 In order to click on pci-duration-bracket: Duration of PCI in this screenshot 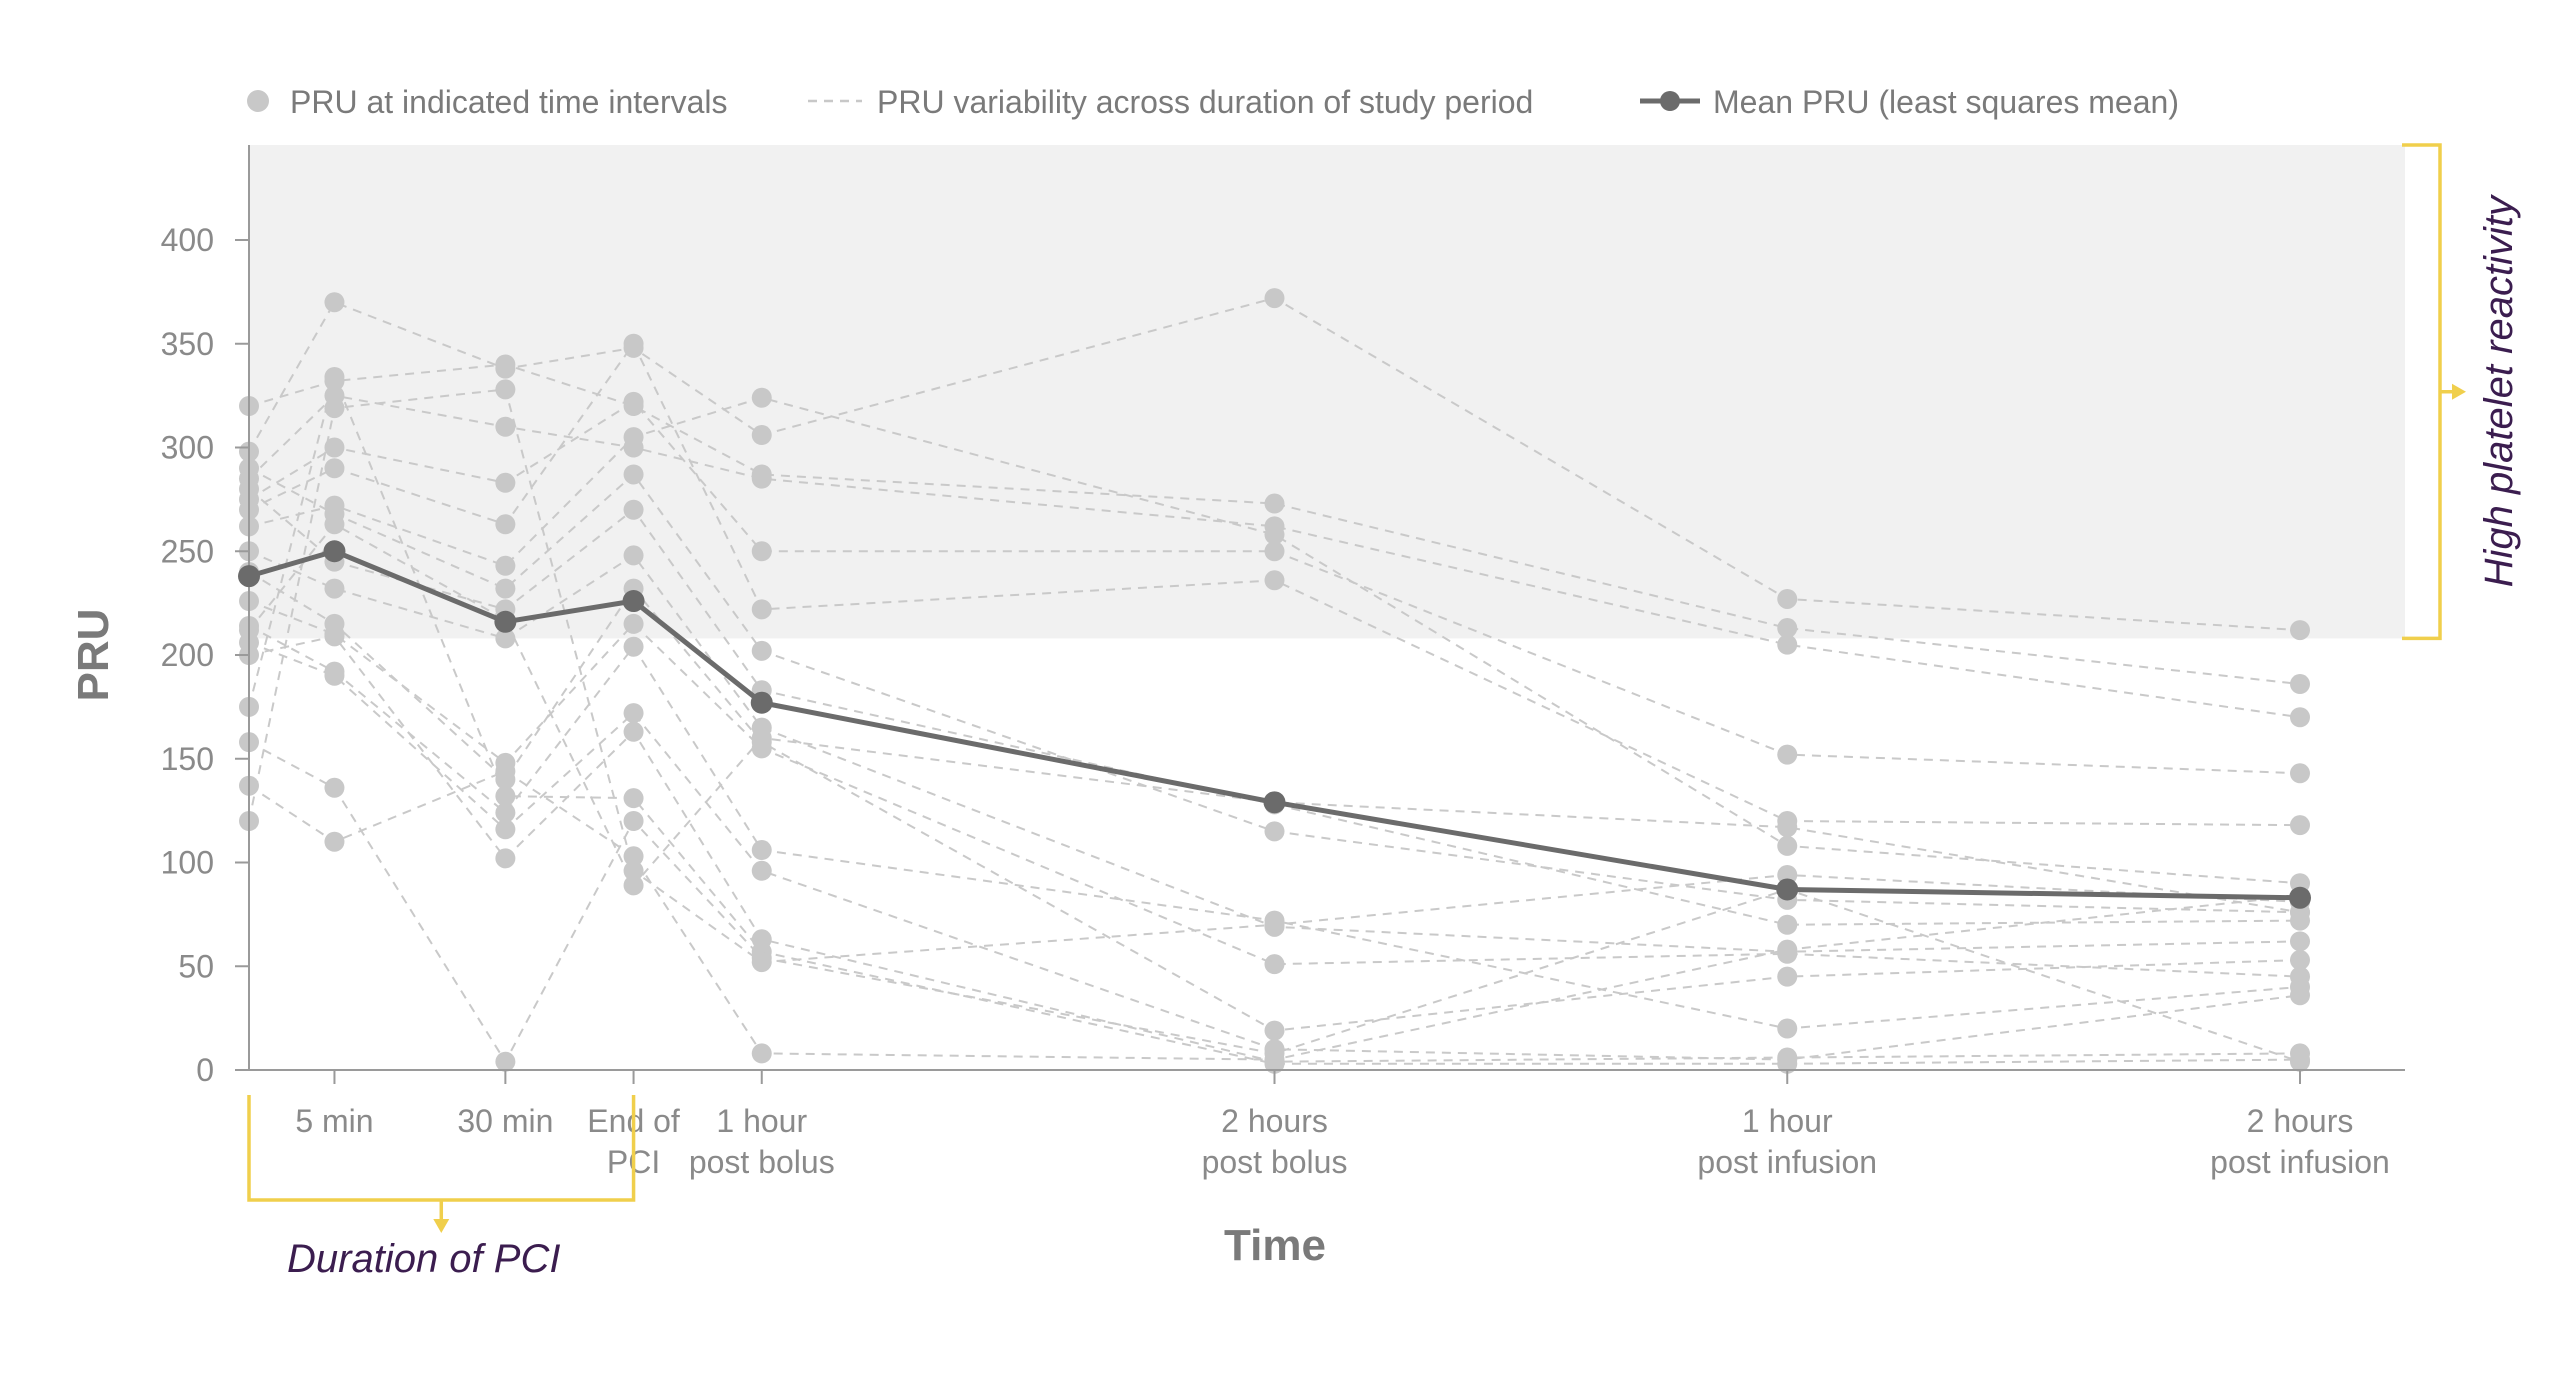, I will do `click(441, 1188)`.